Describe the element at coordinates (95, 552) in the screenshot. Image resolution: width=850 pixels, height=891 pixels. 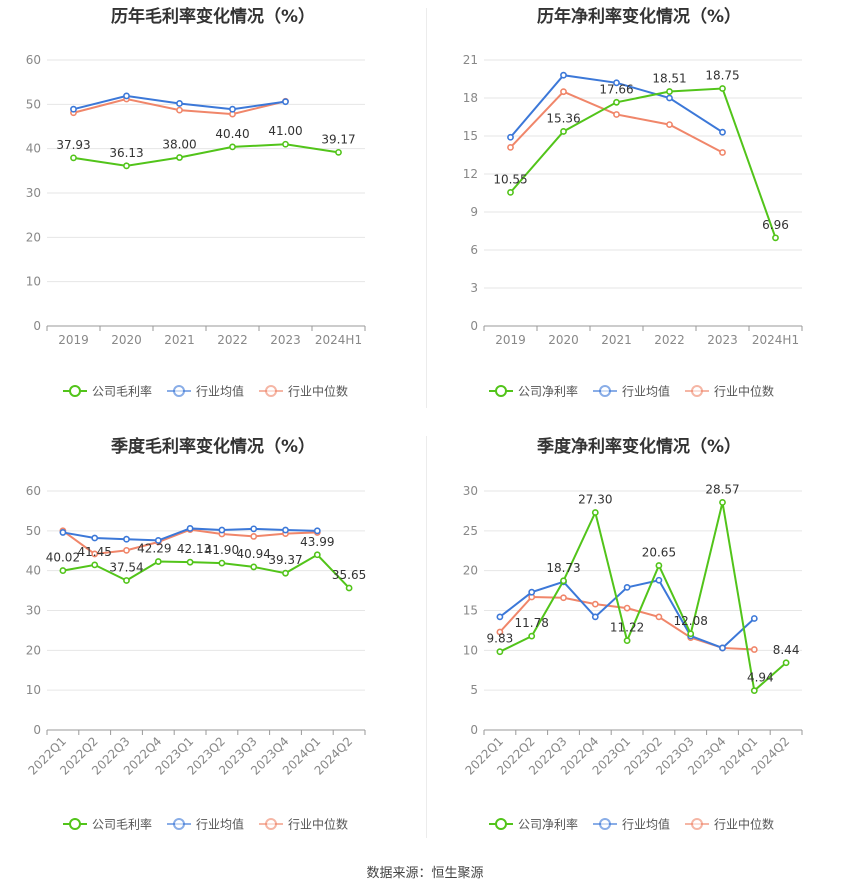
I see `data-label: 41.45` at that location.